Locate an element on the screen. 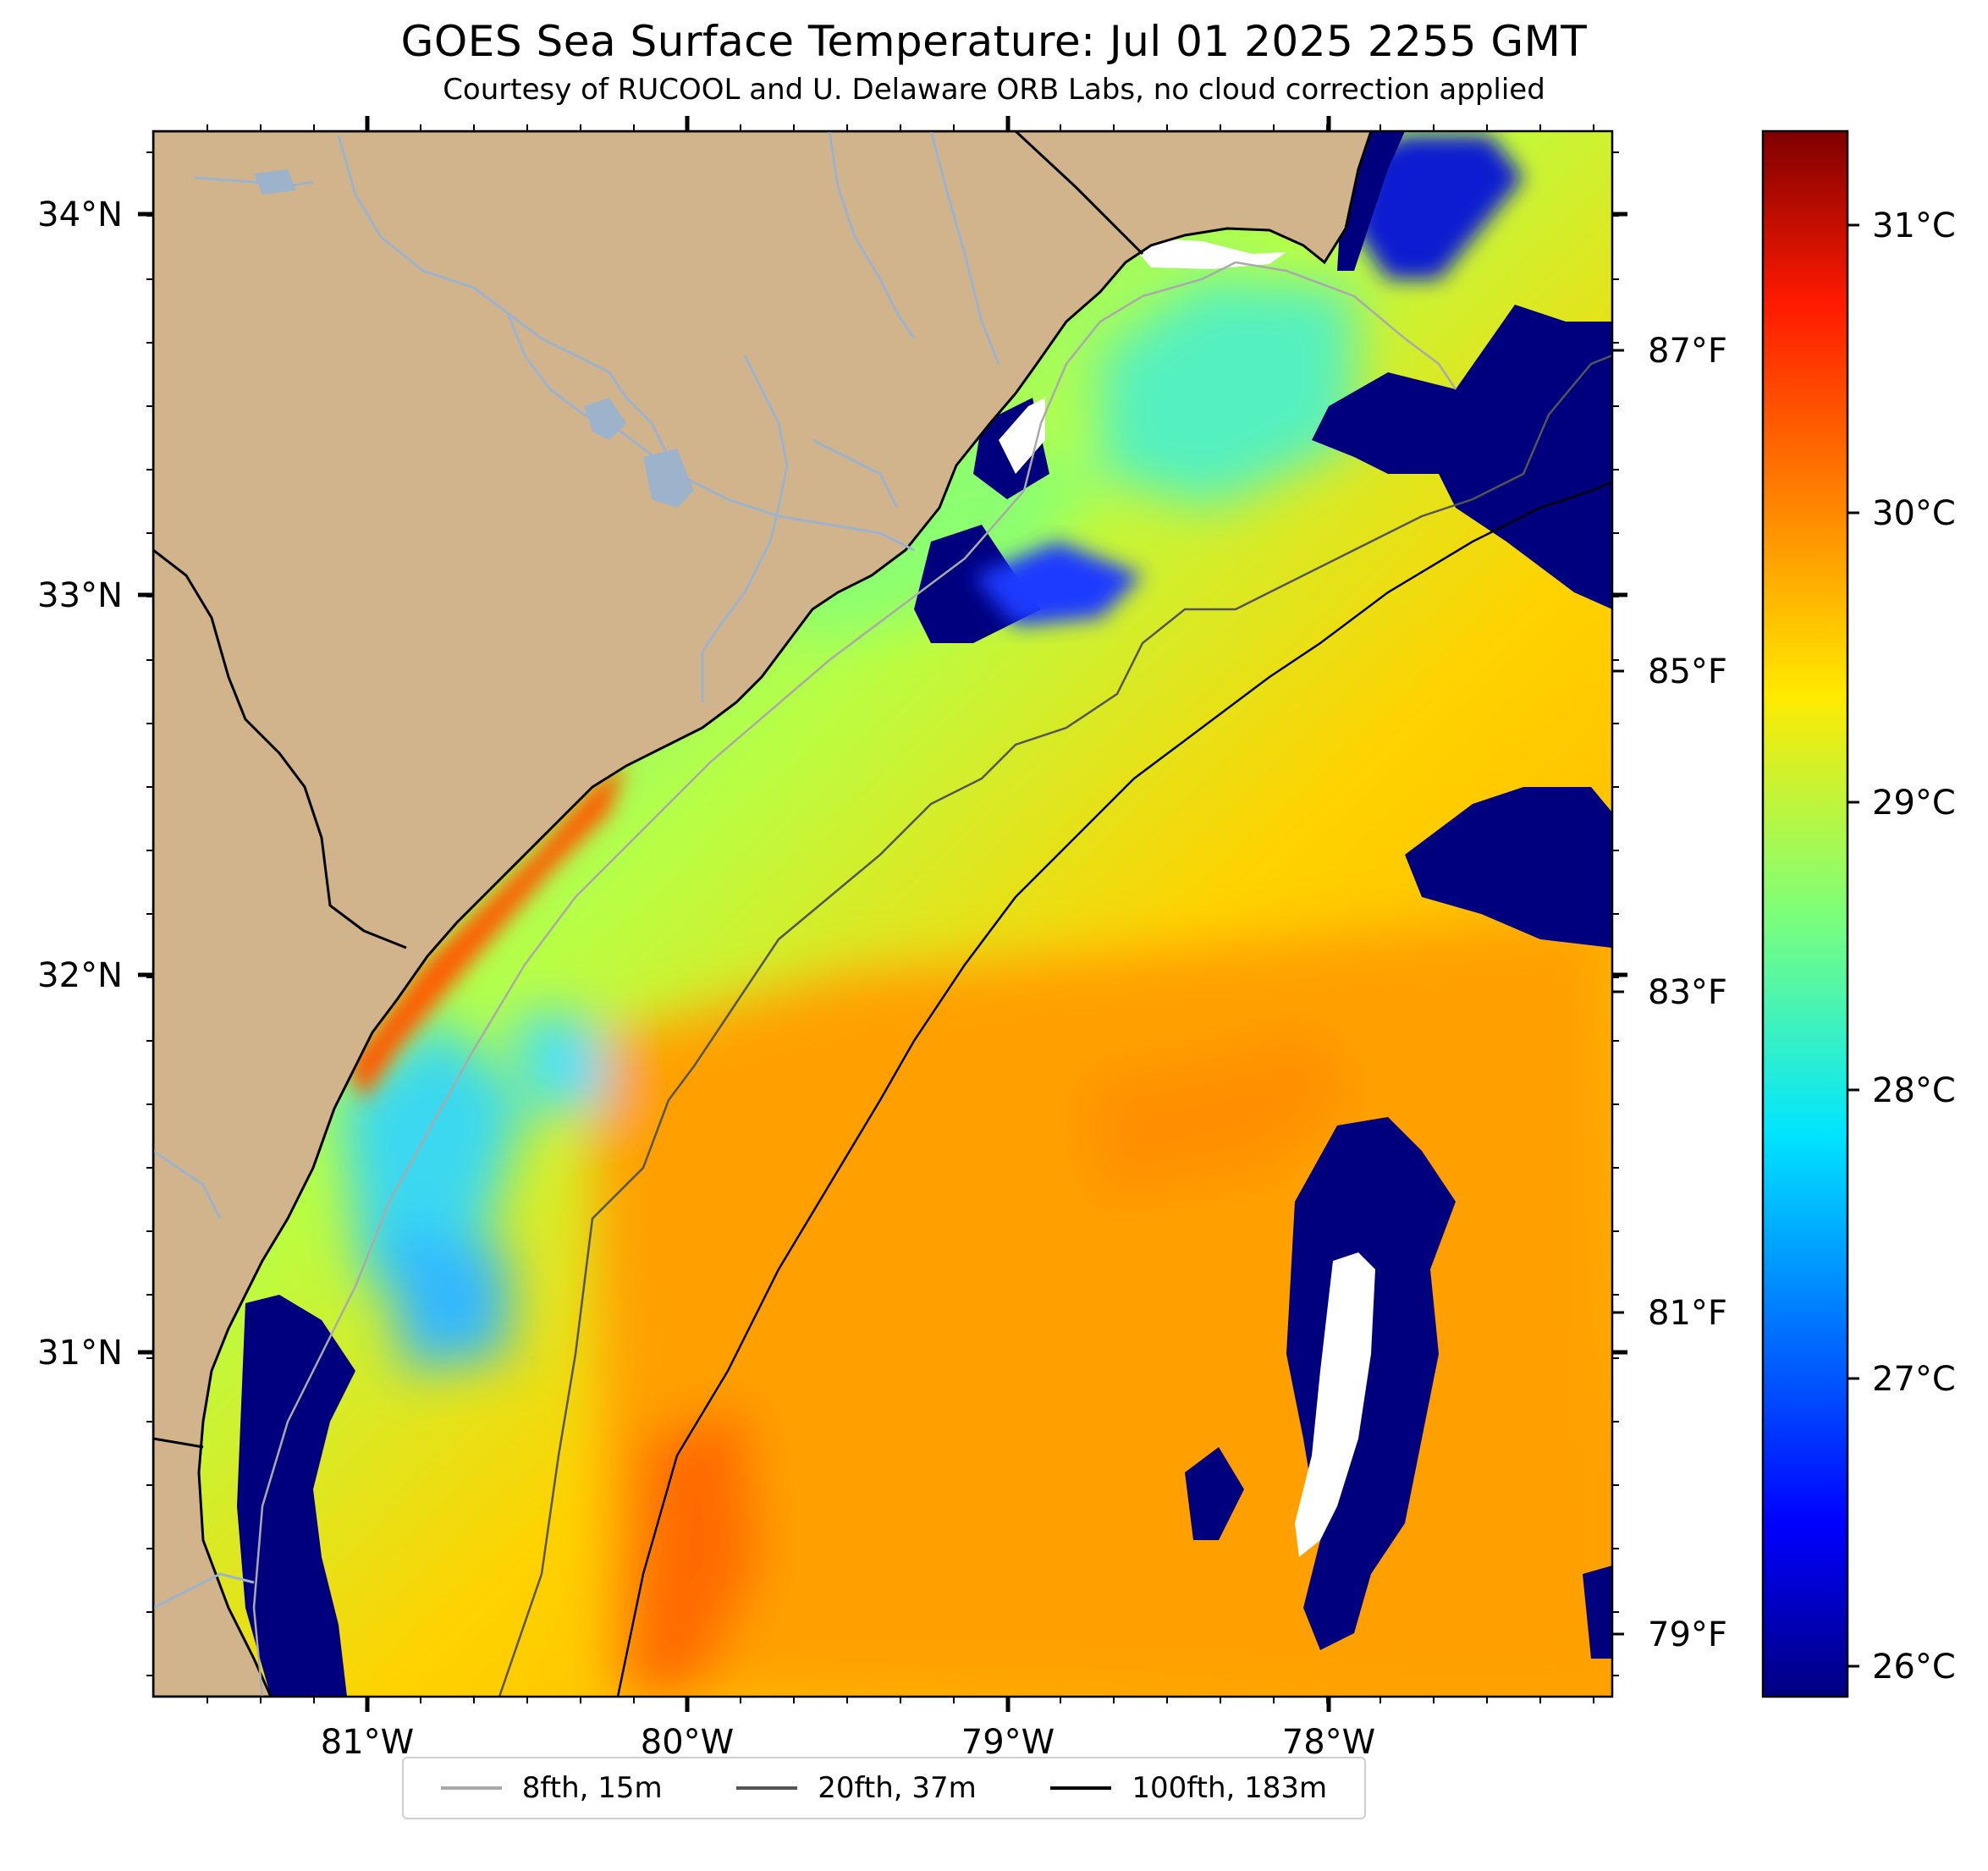 Image resolution: width=1988 pixels, height=1871 pixels. latitude-labels: 34°N 33°N 32°N 31°N is located at coordinates (80, 784).